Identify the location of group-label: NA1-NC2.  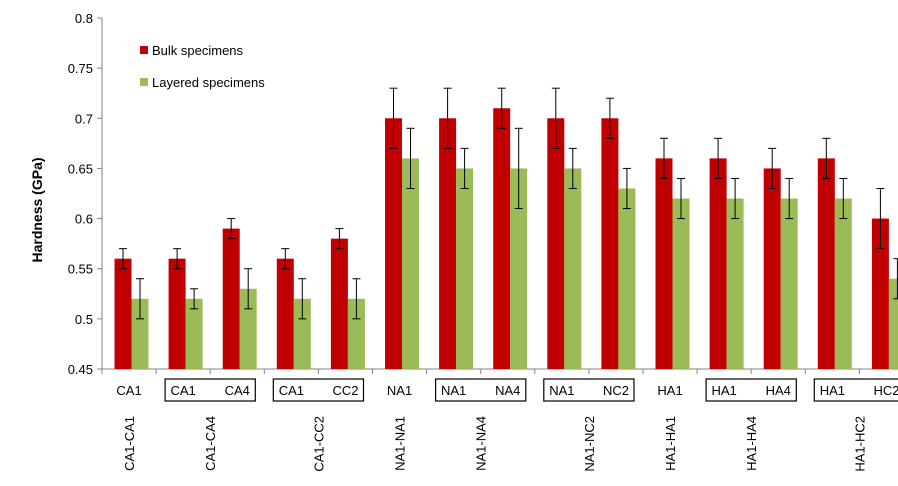
(589, 444).